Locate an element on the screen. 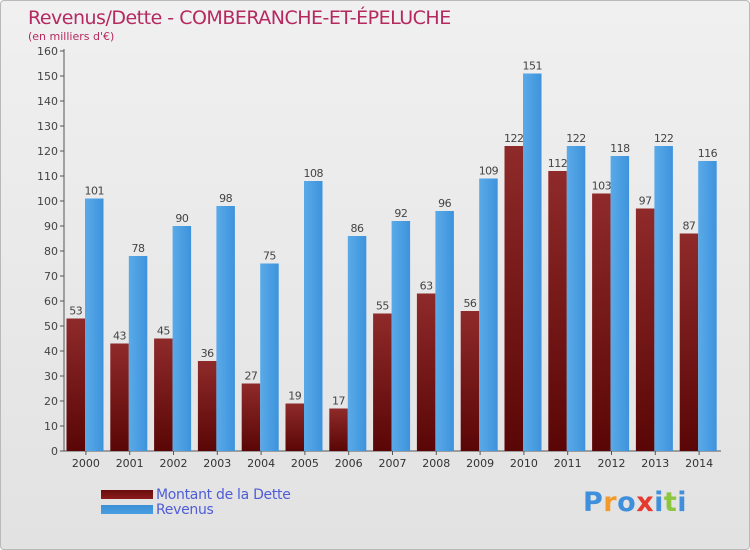 This screenshot has height=550, width=750. y-tick-label: 30 is located at coordinates (51, 376).